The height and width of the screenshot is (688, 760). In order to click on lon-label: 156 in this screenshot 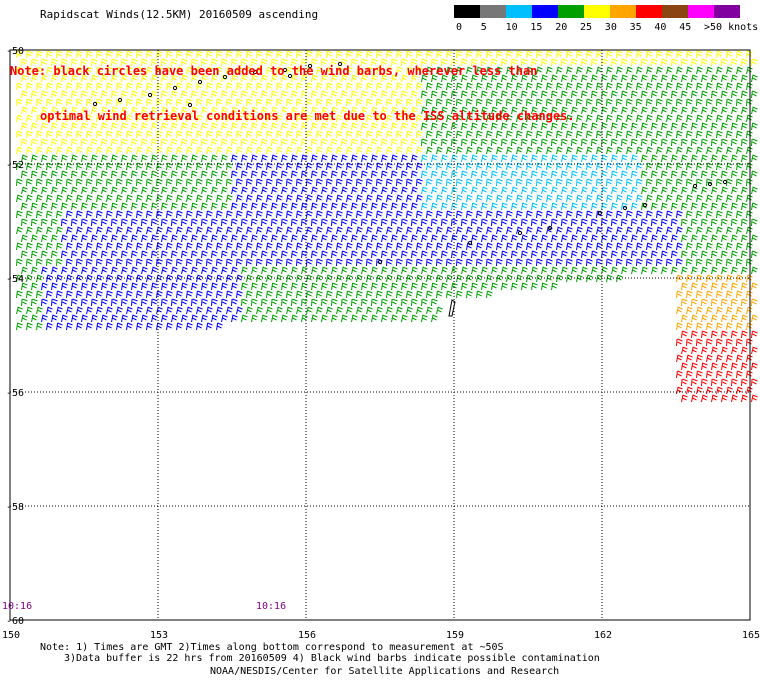, I will do `click(307, 635)`.